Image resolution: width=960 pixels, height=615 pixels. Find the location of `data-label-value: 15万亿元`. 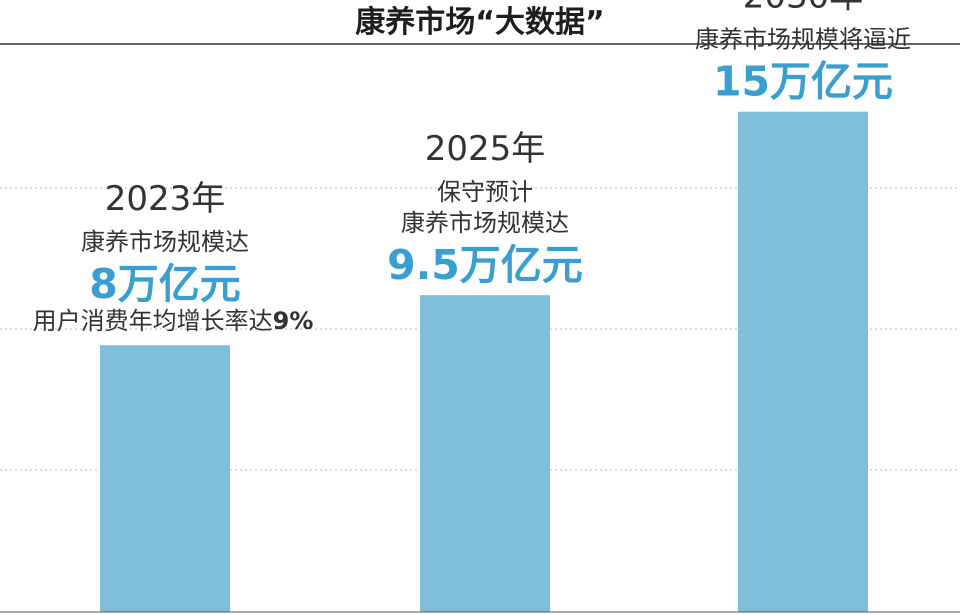

data-label-value: 15万亿元 is located at coordinates (803, 82).